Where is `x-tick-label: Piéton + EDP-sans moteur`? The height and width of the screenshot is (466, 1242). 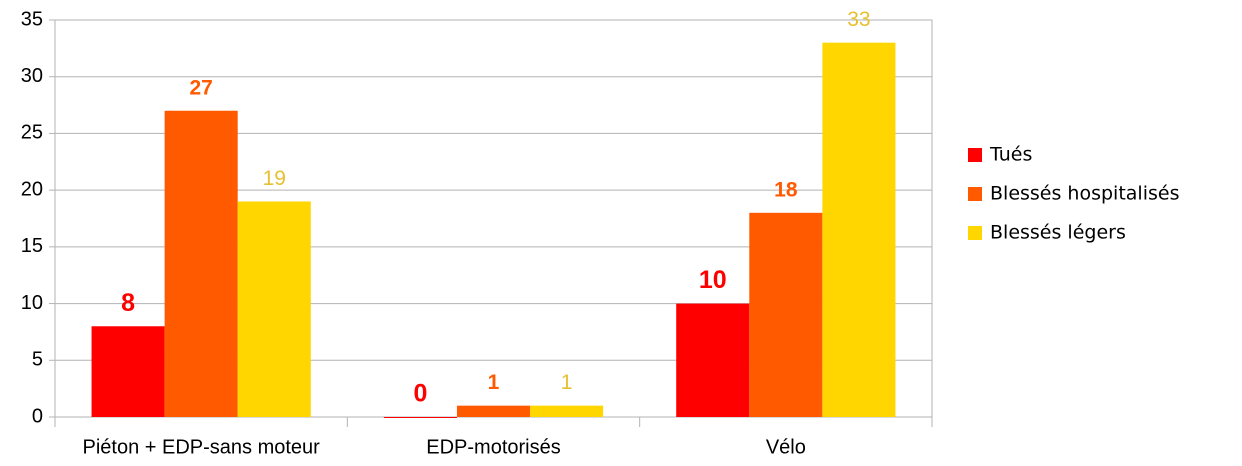
x-tick-label: Piéton + EDP-sans moteur is located at coordinates (201, 447).